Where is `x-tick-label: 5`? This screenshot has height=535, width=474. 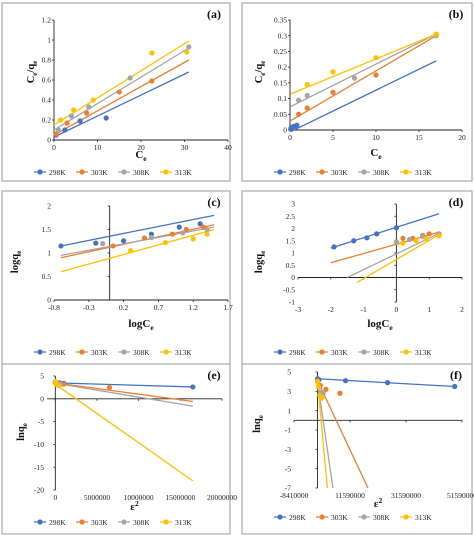 x-tick-label: 5 is located at coordinates (333, 137).